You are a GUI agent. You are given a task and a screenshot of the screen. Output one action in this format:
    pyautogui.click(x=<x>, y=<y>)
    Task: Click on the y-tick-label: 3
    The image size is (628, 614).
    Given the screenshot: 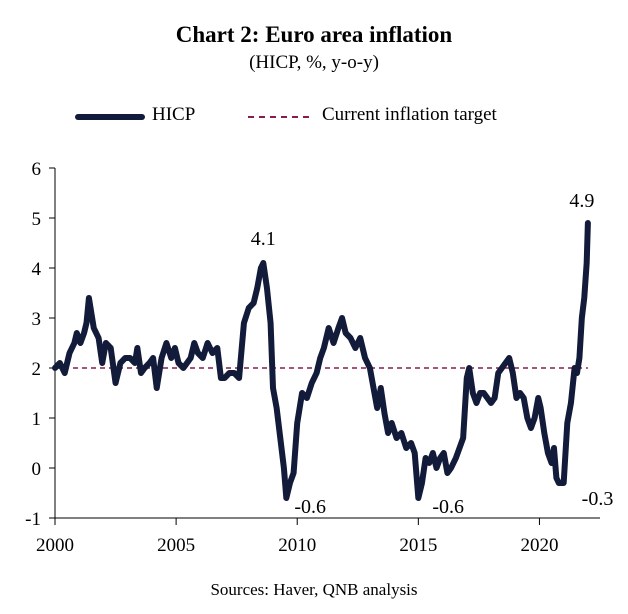 What is the action you would take?
    pyautogui.click(x=37, y=319)
    